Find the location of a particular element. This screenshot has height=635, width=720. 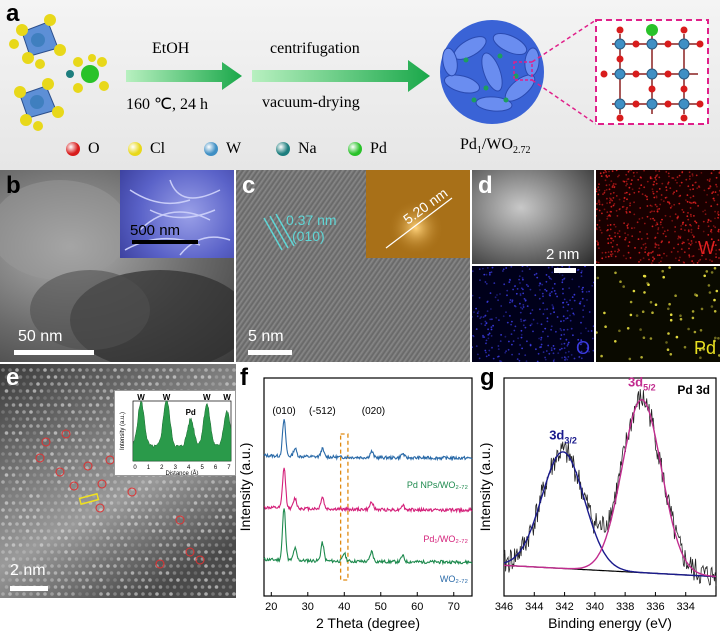

legend-o: O is located at coordinates (83, 149).